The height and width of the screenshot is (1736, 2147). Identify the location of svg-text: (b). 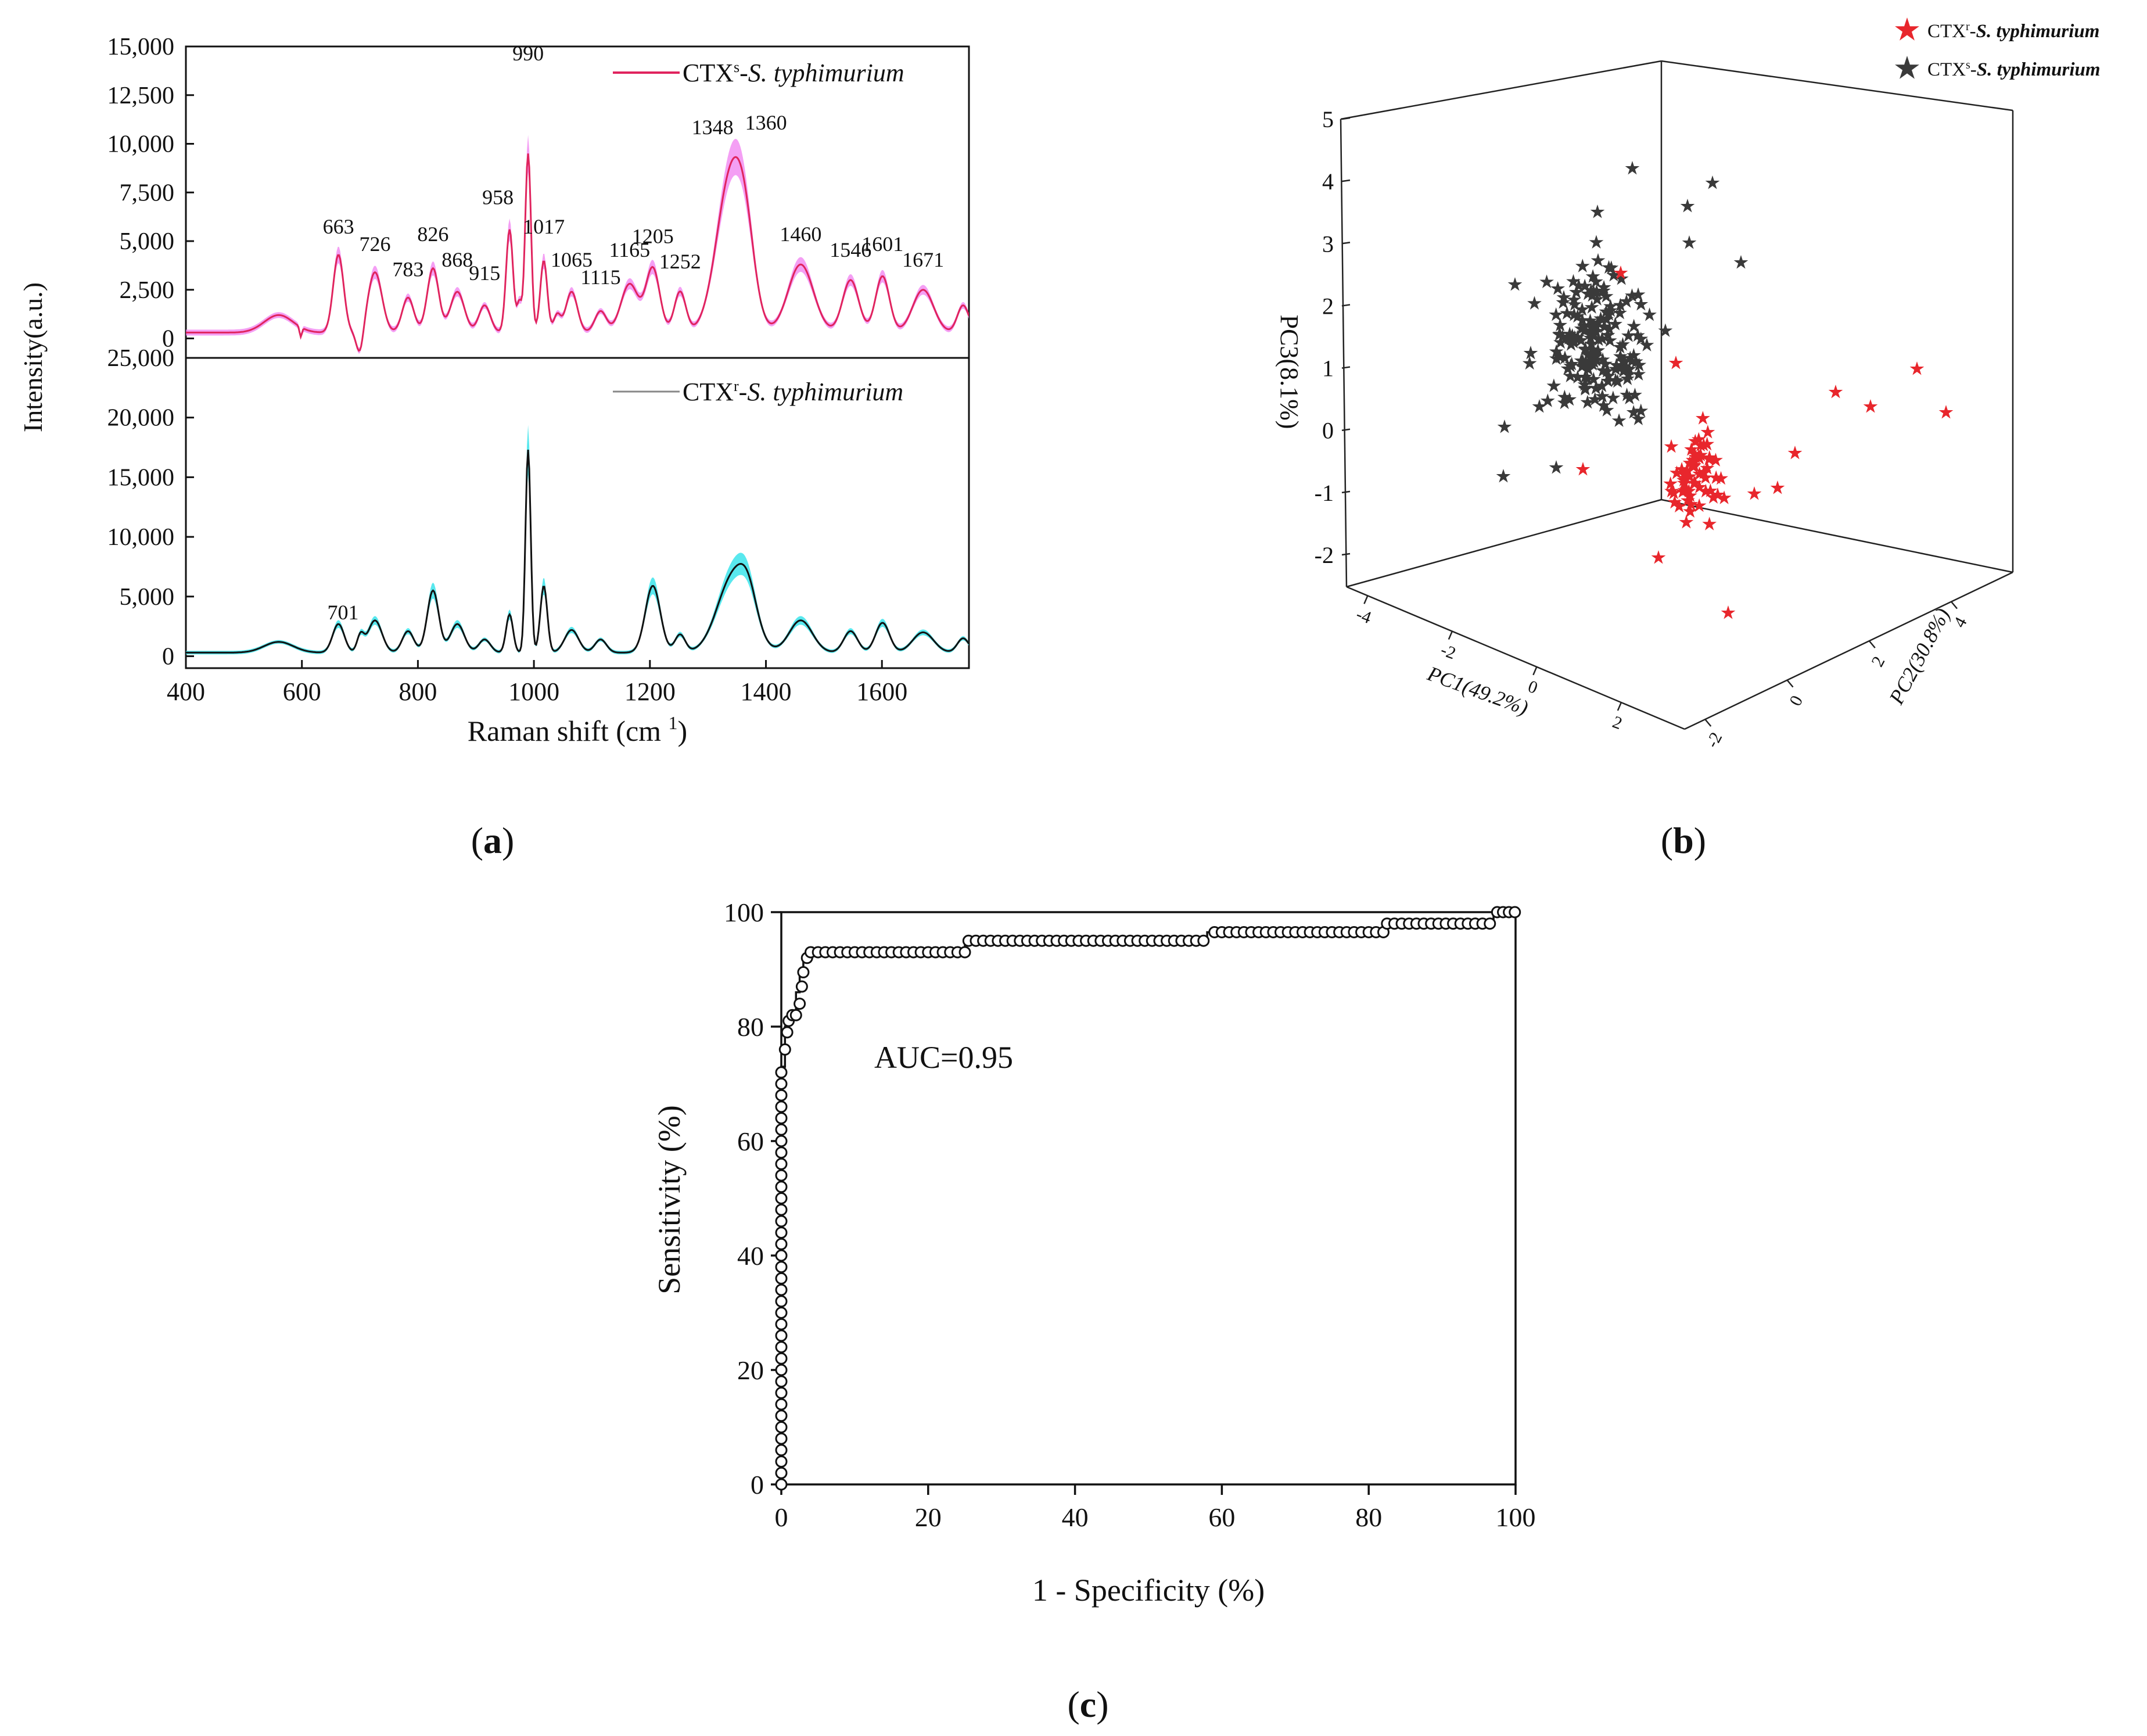
(1683, 840).